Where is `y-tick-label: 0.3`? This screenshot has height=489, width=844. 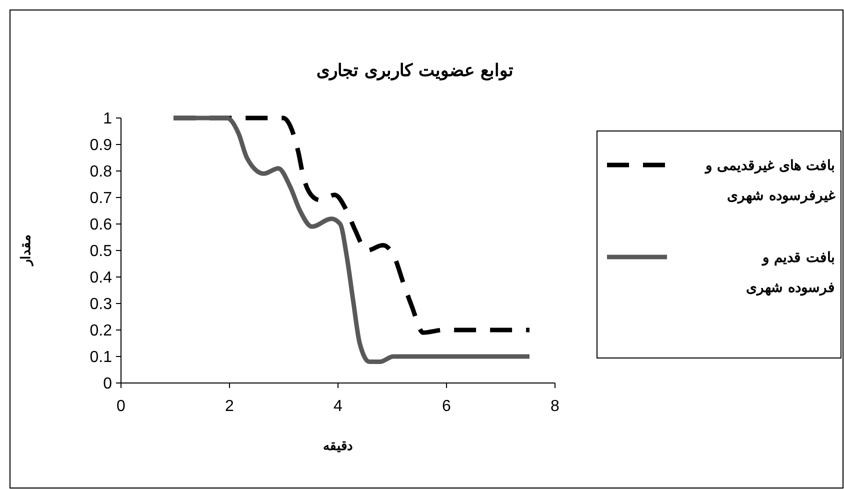
y-tick-label: 0.3 is located at coordinates (101, 305).